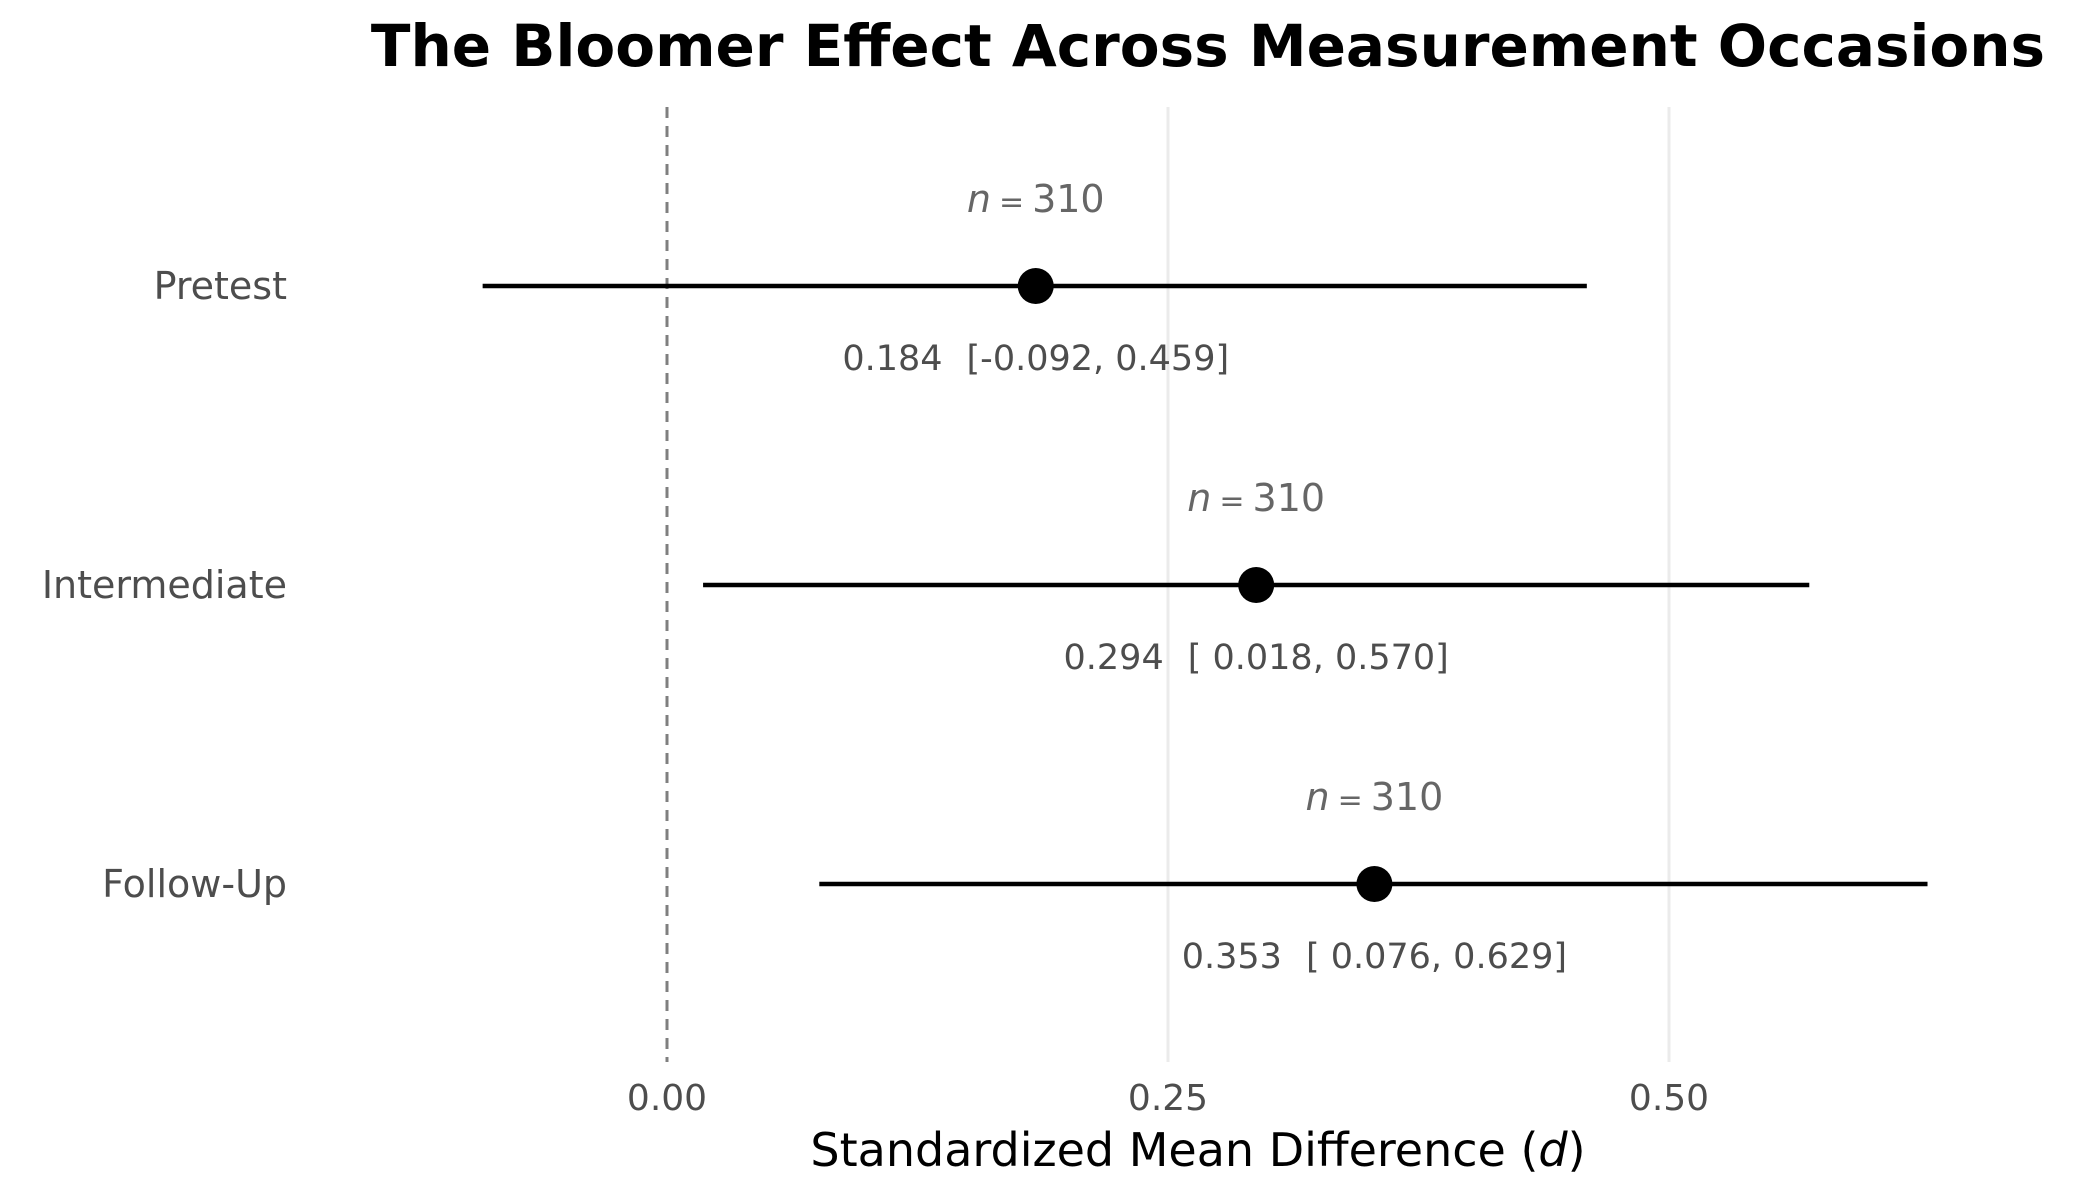  I want to click on sample-size-label-follow-up: n = 310, so click(1375, 797).